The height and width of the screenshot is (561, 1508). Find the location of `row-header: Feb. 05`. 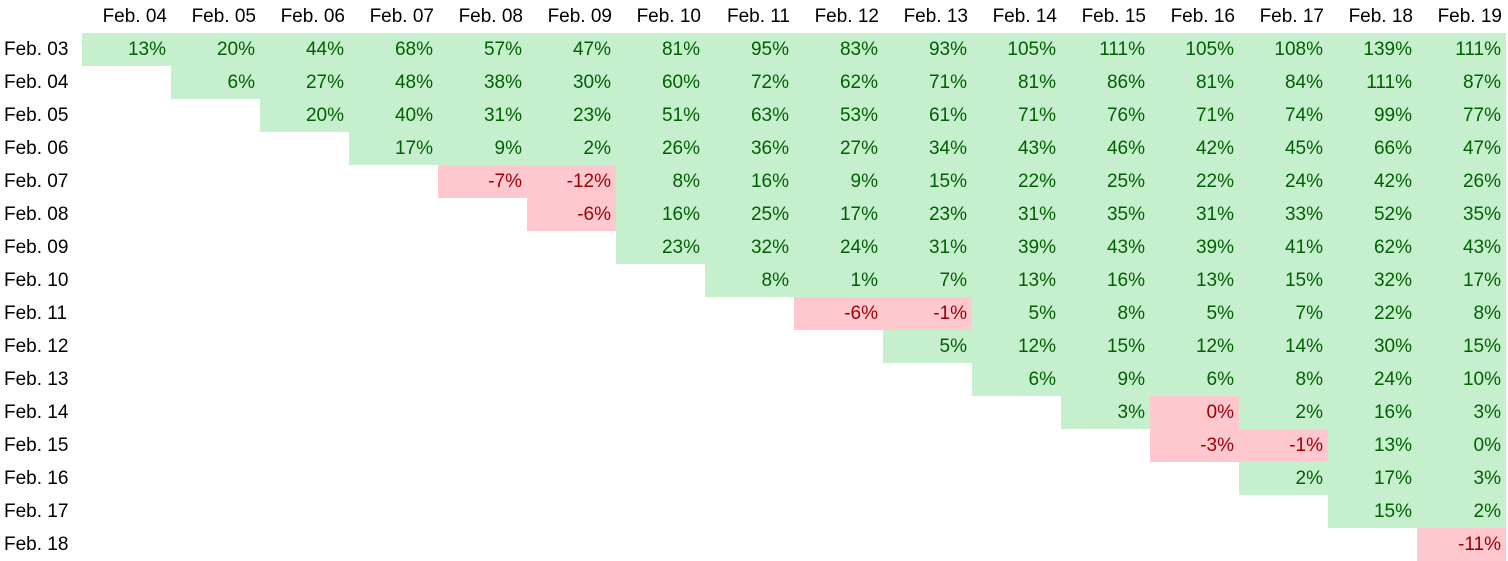

row-header: Feb. 05 is located at coordinates (36, 115).